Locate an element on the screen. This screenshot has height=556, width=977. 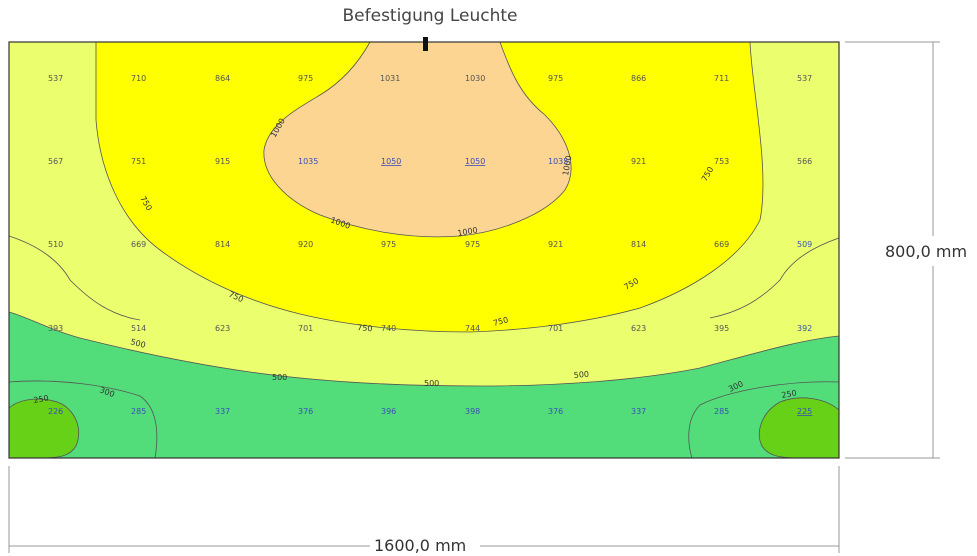
grid-value: 510 is located at coordinates (55, 244).